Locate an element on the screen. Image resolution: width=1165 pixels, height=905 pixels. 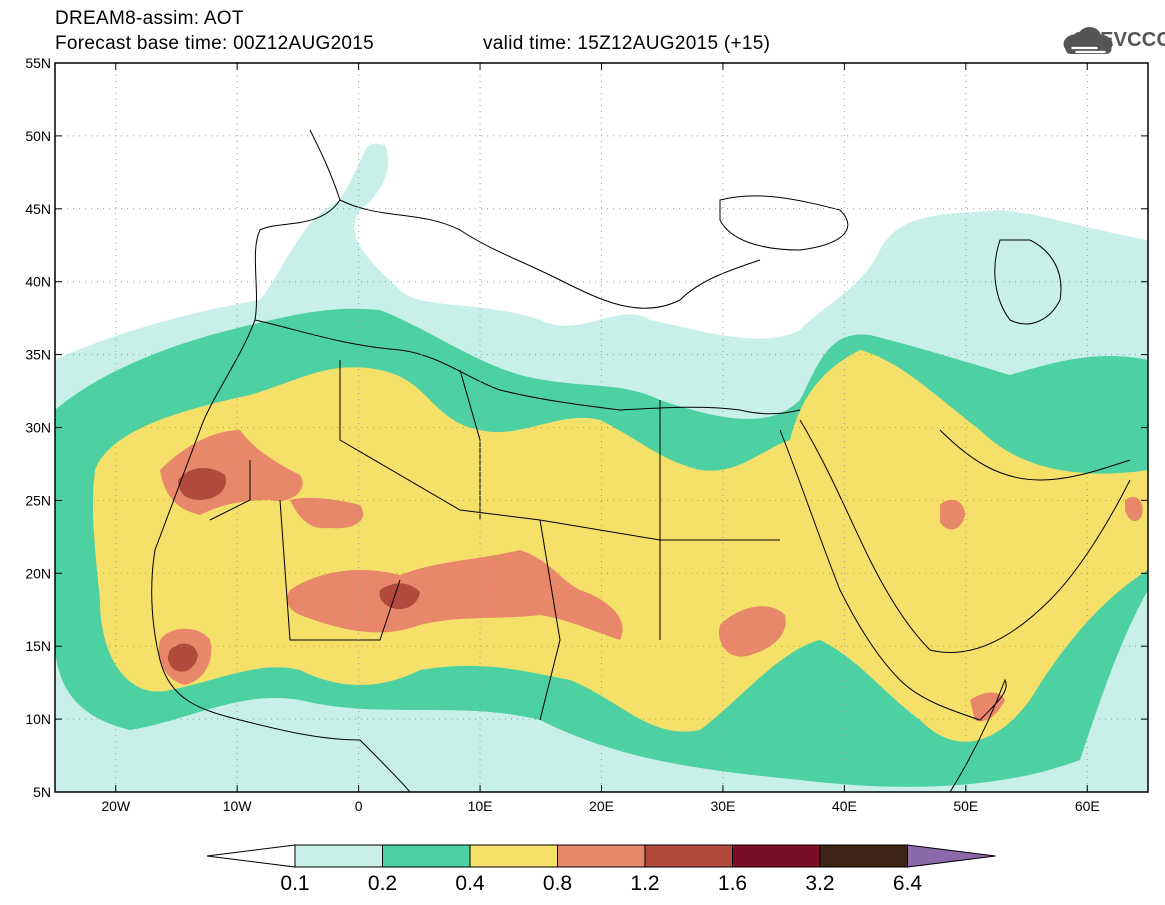
lat-tick-label: 40N is located at coordinates (38, 282).